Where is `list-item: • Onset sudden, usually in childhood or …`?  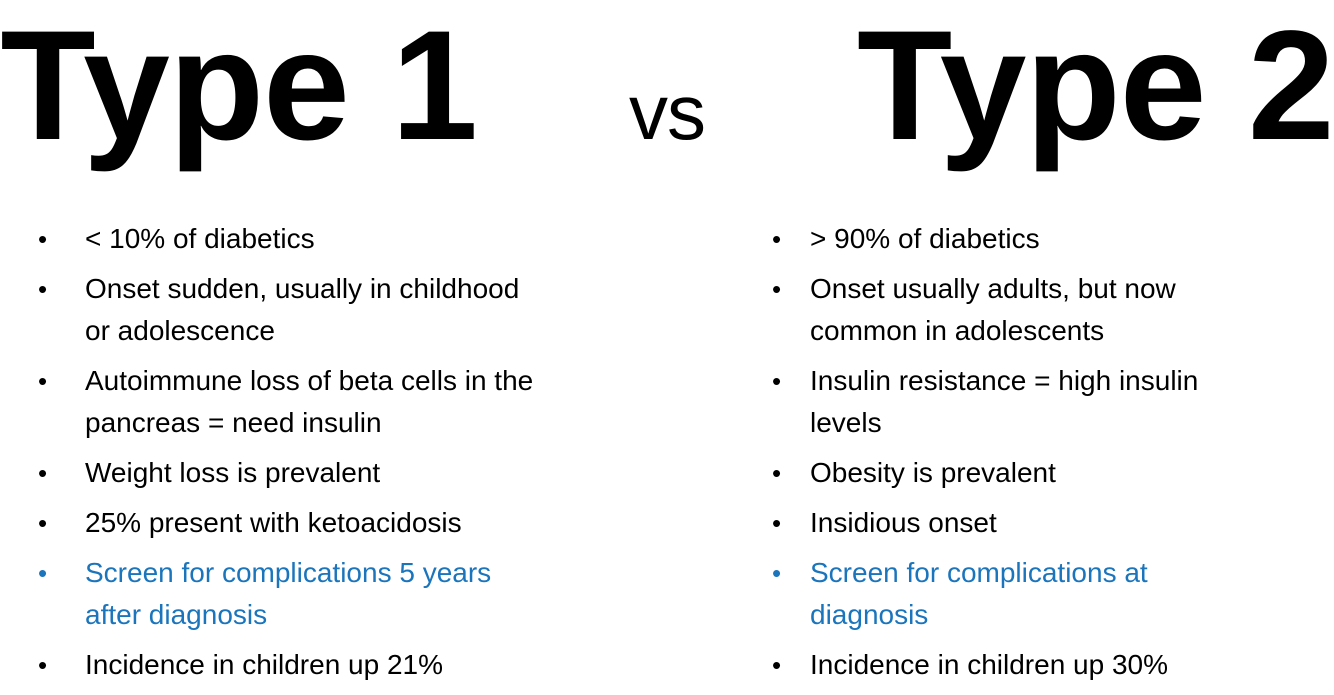
list-item: • Onset sudden, usually in childhood or … is located at coordinates (369, 310).